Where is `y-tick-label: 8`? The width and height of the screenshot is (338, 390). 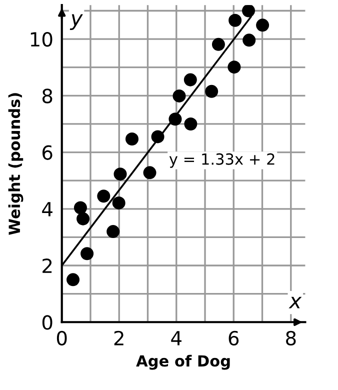
y-tick-label: 8 is located at coordinates (47, 96).